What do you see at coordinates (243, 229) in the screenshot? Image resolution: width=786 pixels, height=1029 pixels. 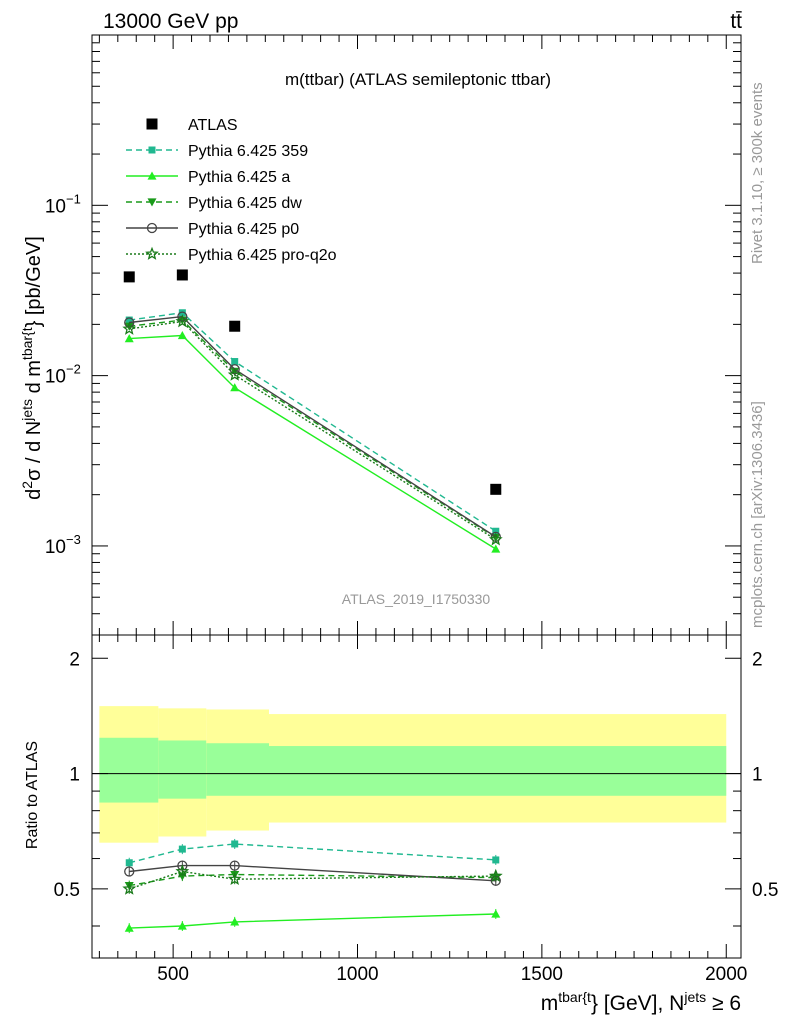 I see `legend-label: Pythia 6.425 p0` at bounding box center [243, 229].